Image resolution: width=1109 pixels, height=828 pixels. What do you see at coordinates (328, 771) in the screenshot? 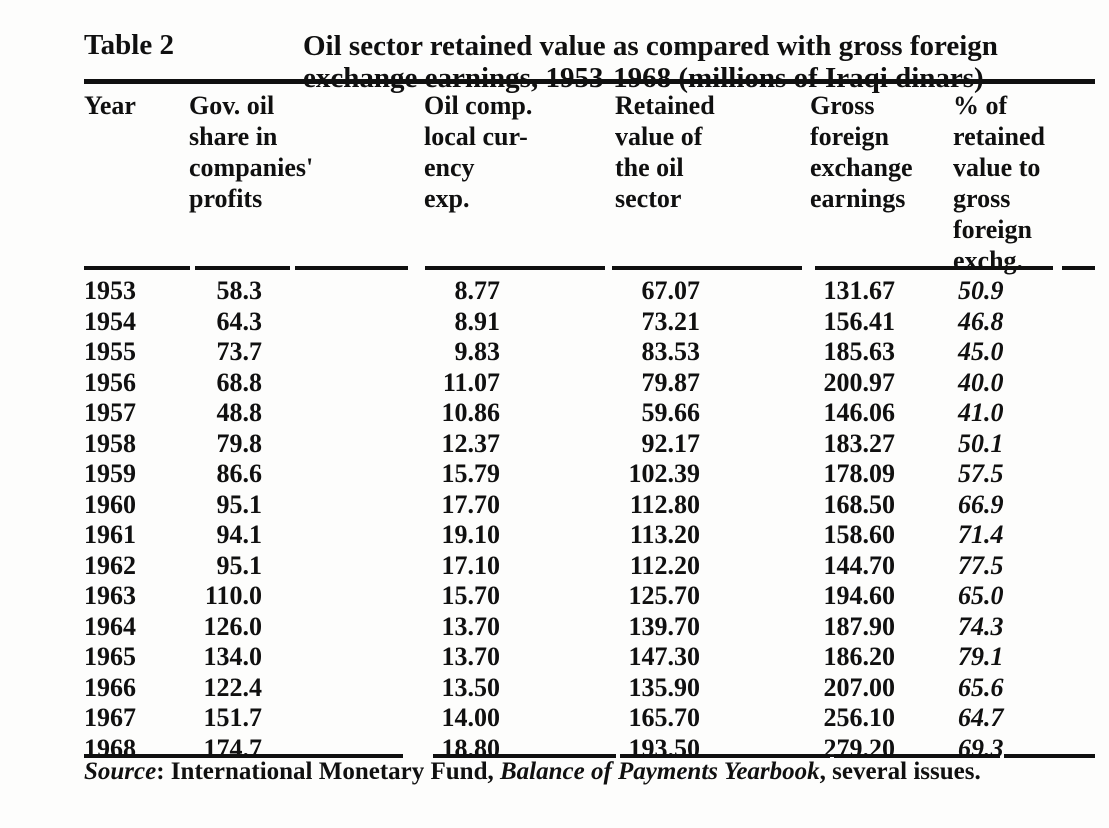
I see `source-mid: : International Monetary Fund,` at bounding box center [328, 771].